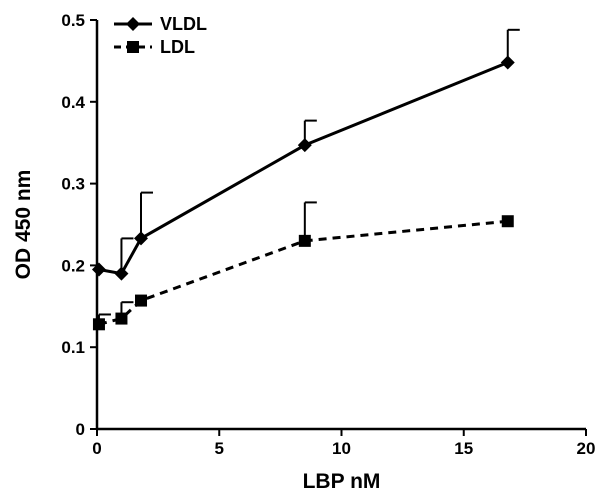 The height and width of the screenshot is (496, 605). Describe the element at coordinates (133, 24) in the screenshot. I see `legend-vldl-marker` at that location.